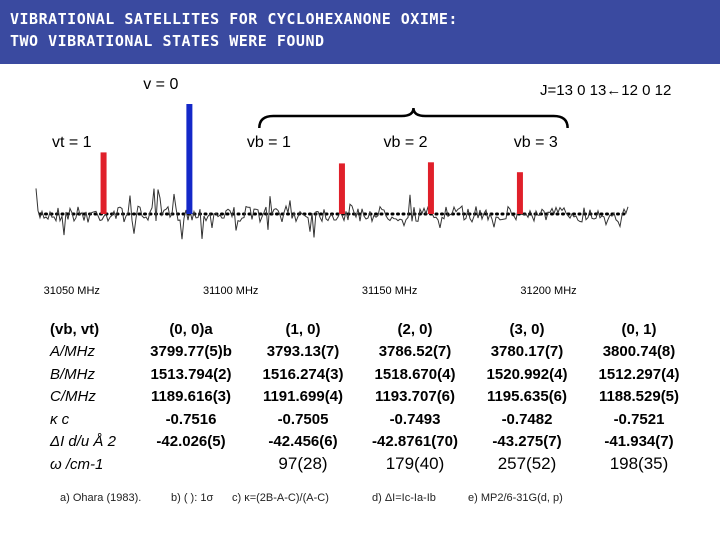 Image resolution: width=720 pixels, height=540 pixels. I want to click on table-header-row: (vb, vt) (0, 0)a (1, 0) (2, 0) (3, 0) (0, 1), so click(372, 329).